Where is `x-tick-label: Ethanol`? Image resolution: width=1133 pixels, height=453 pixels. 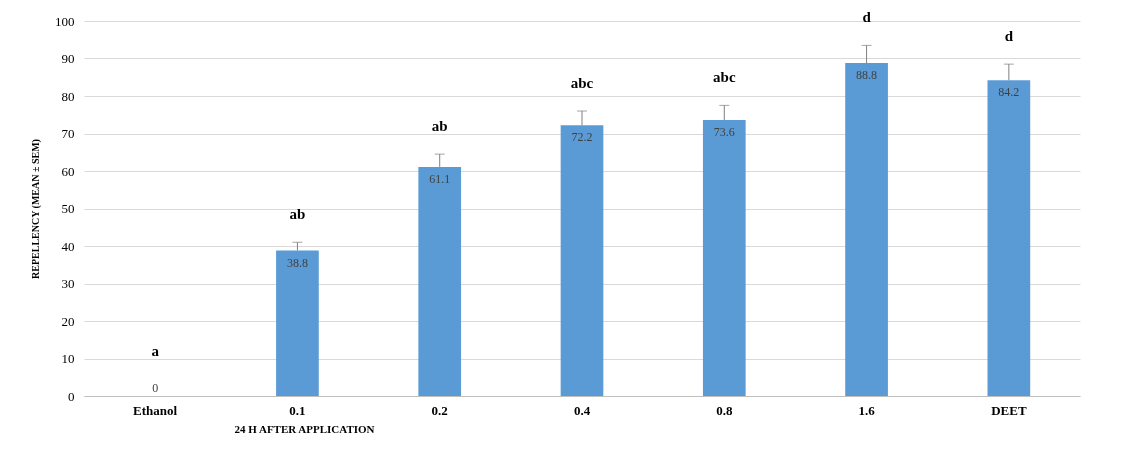
x-tick-label: Ethanol is located at coordinates (155, 410).